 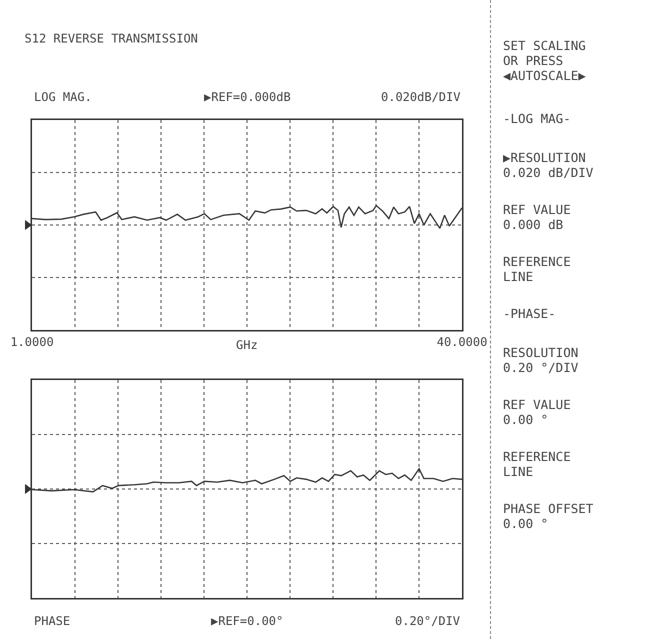 What do you see at coordinates (530, 313) in the screenshot?
I see `text: -PHASE-` at bounding box center [530, 313].